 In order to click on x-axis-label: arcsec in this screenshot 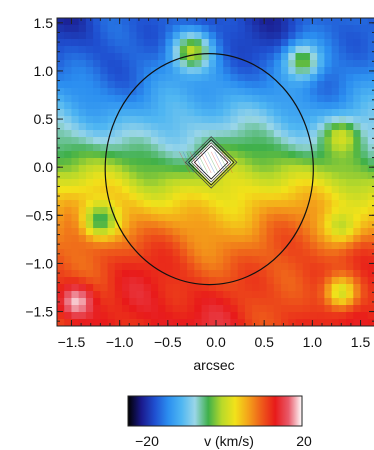, I will do `click(213, 365)`.